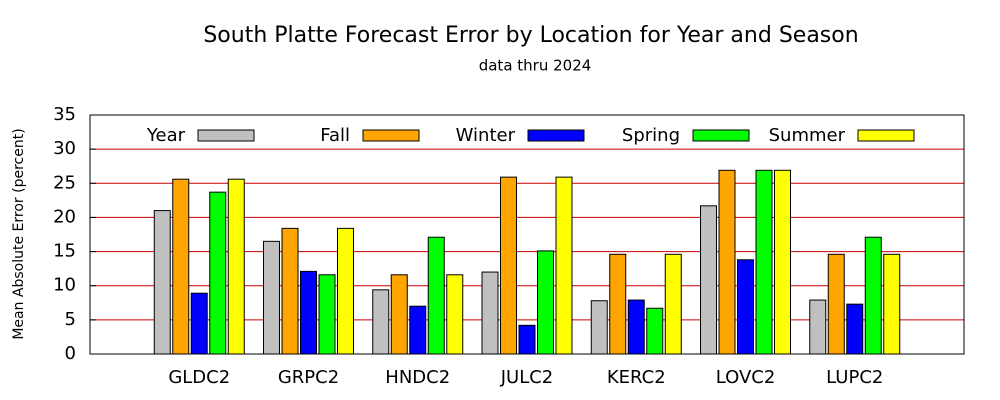 The height and width of the screenshot is (400, 1000). I want to click on x-tick-label: GLDC2, so click(199, 377).